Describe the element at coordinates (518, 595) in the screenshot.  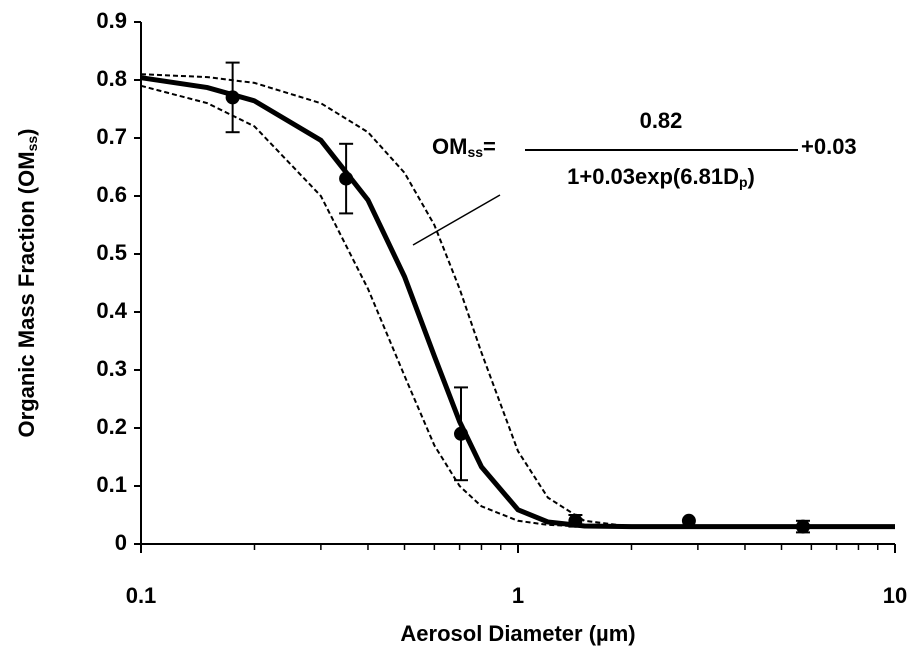
I see `x-tick-label: 1` at that location.